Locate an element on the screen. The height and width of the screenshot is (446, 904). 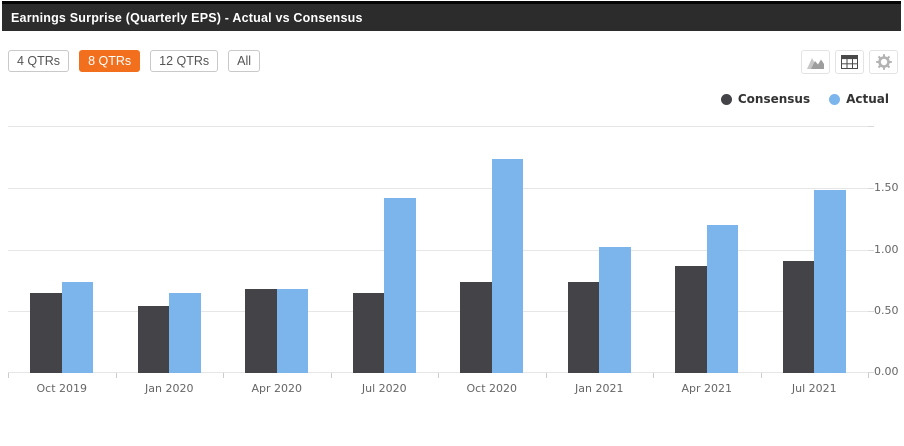
icon-buttons is located at coordinates (849, 62).